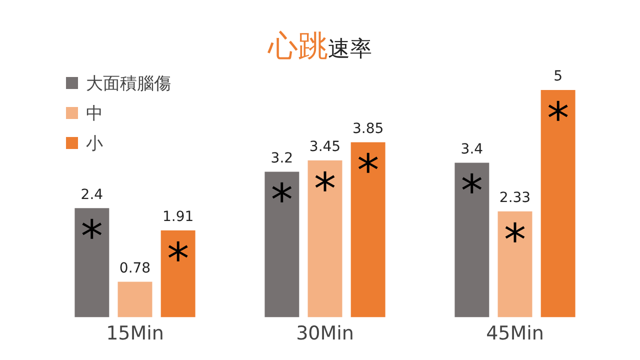  What do you see at coordinates (128, 84) in the screenshot?
I see `legend-label: 大面積腦傷` at bounding box center [128, 84].